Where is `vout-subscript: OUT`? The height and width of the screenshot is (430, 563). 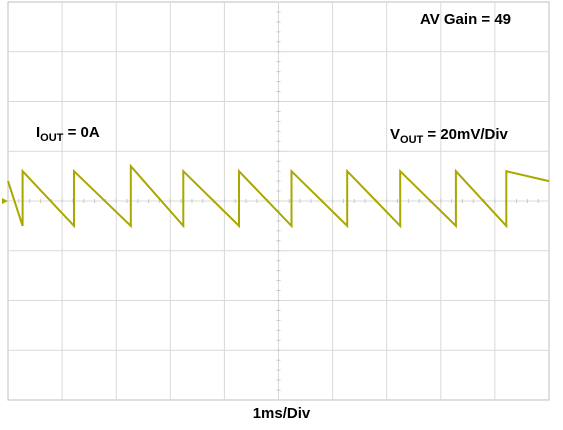
vout-subscript: OUT is located at coordinates (412, 140).